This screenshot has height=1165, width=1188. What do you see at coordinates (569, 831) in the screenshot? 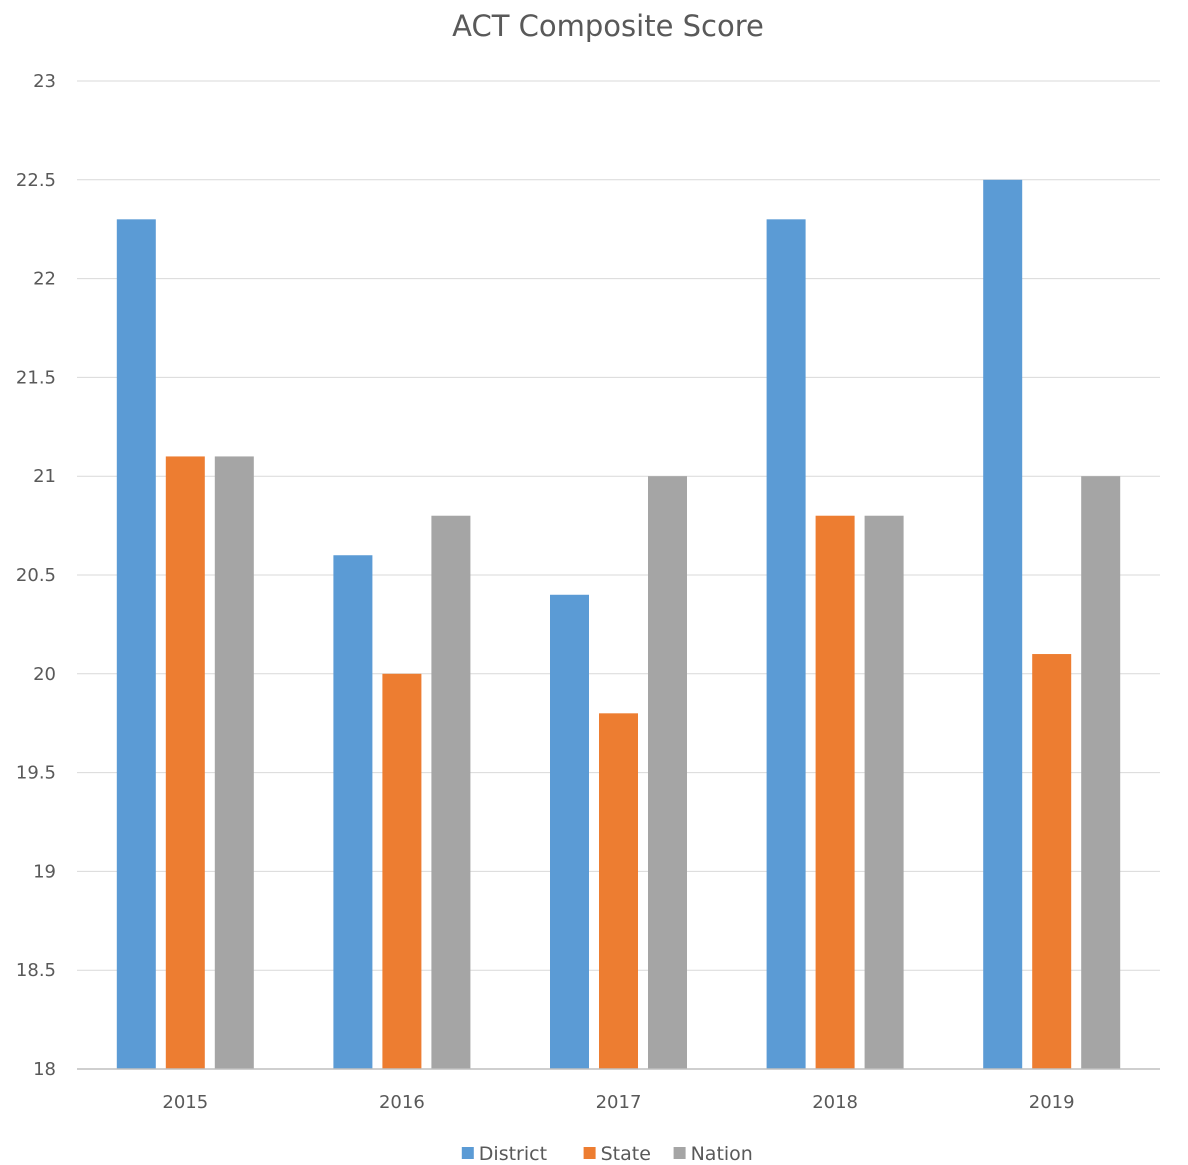
I see `bar-district-2017` at bounding box center [569, 831].